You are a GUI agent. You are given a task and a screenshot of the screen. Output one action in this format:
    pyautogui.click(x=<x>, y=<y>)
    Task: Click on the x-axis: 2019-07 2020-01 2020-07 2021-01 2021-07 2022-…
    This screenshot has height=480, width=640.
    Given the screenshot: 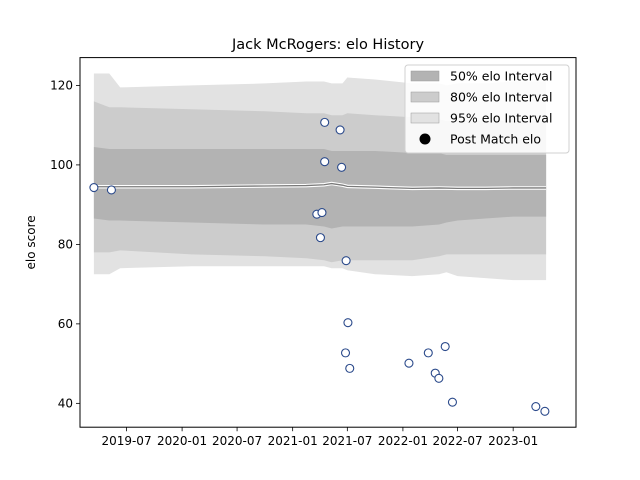 What is the action you would take?
    pyautogui.click(x=319, y=437)
    